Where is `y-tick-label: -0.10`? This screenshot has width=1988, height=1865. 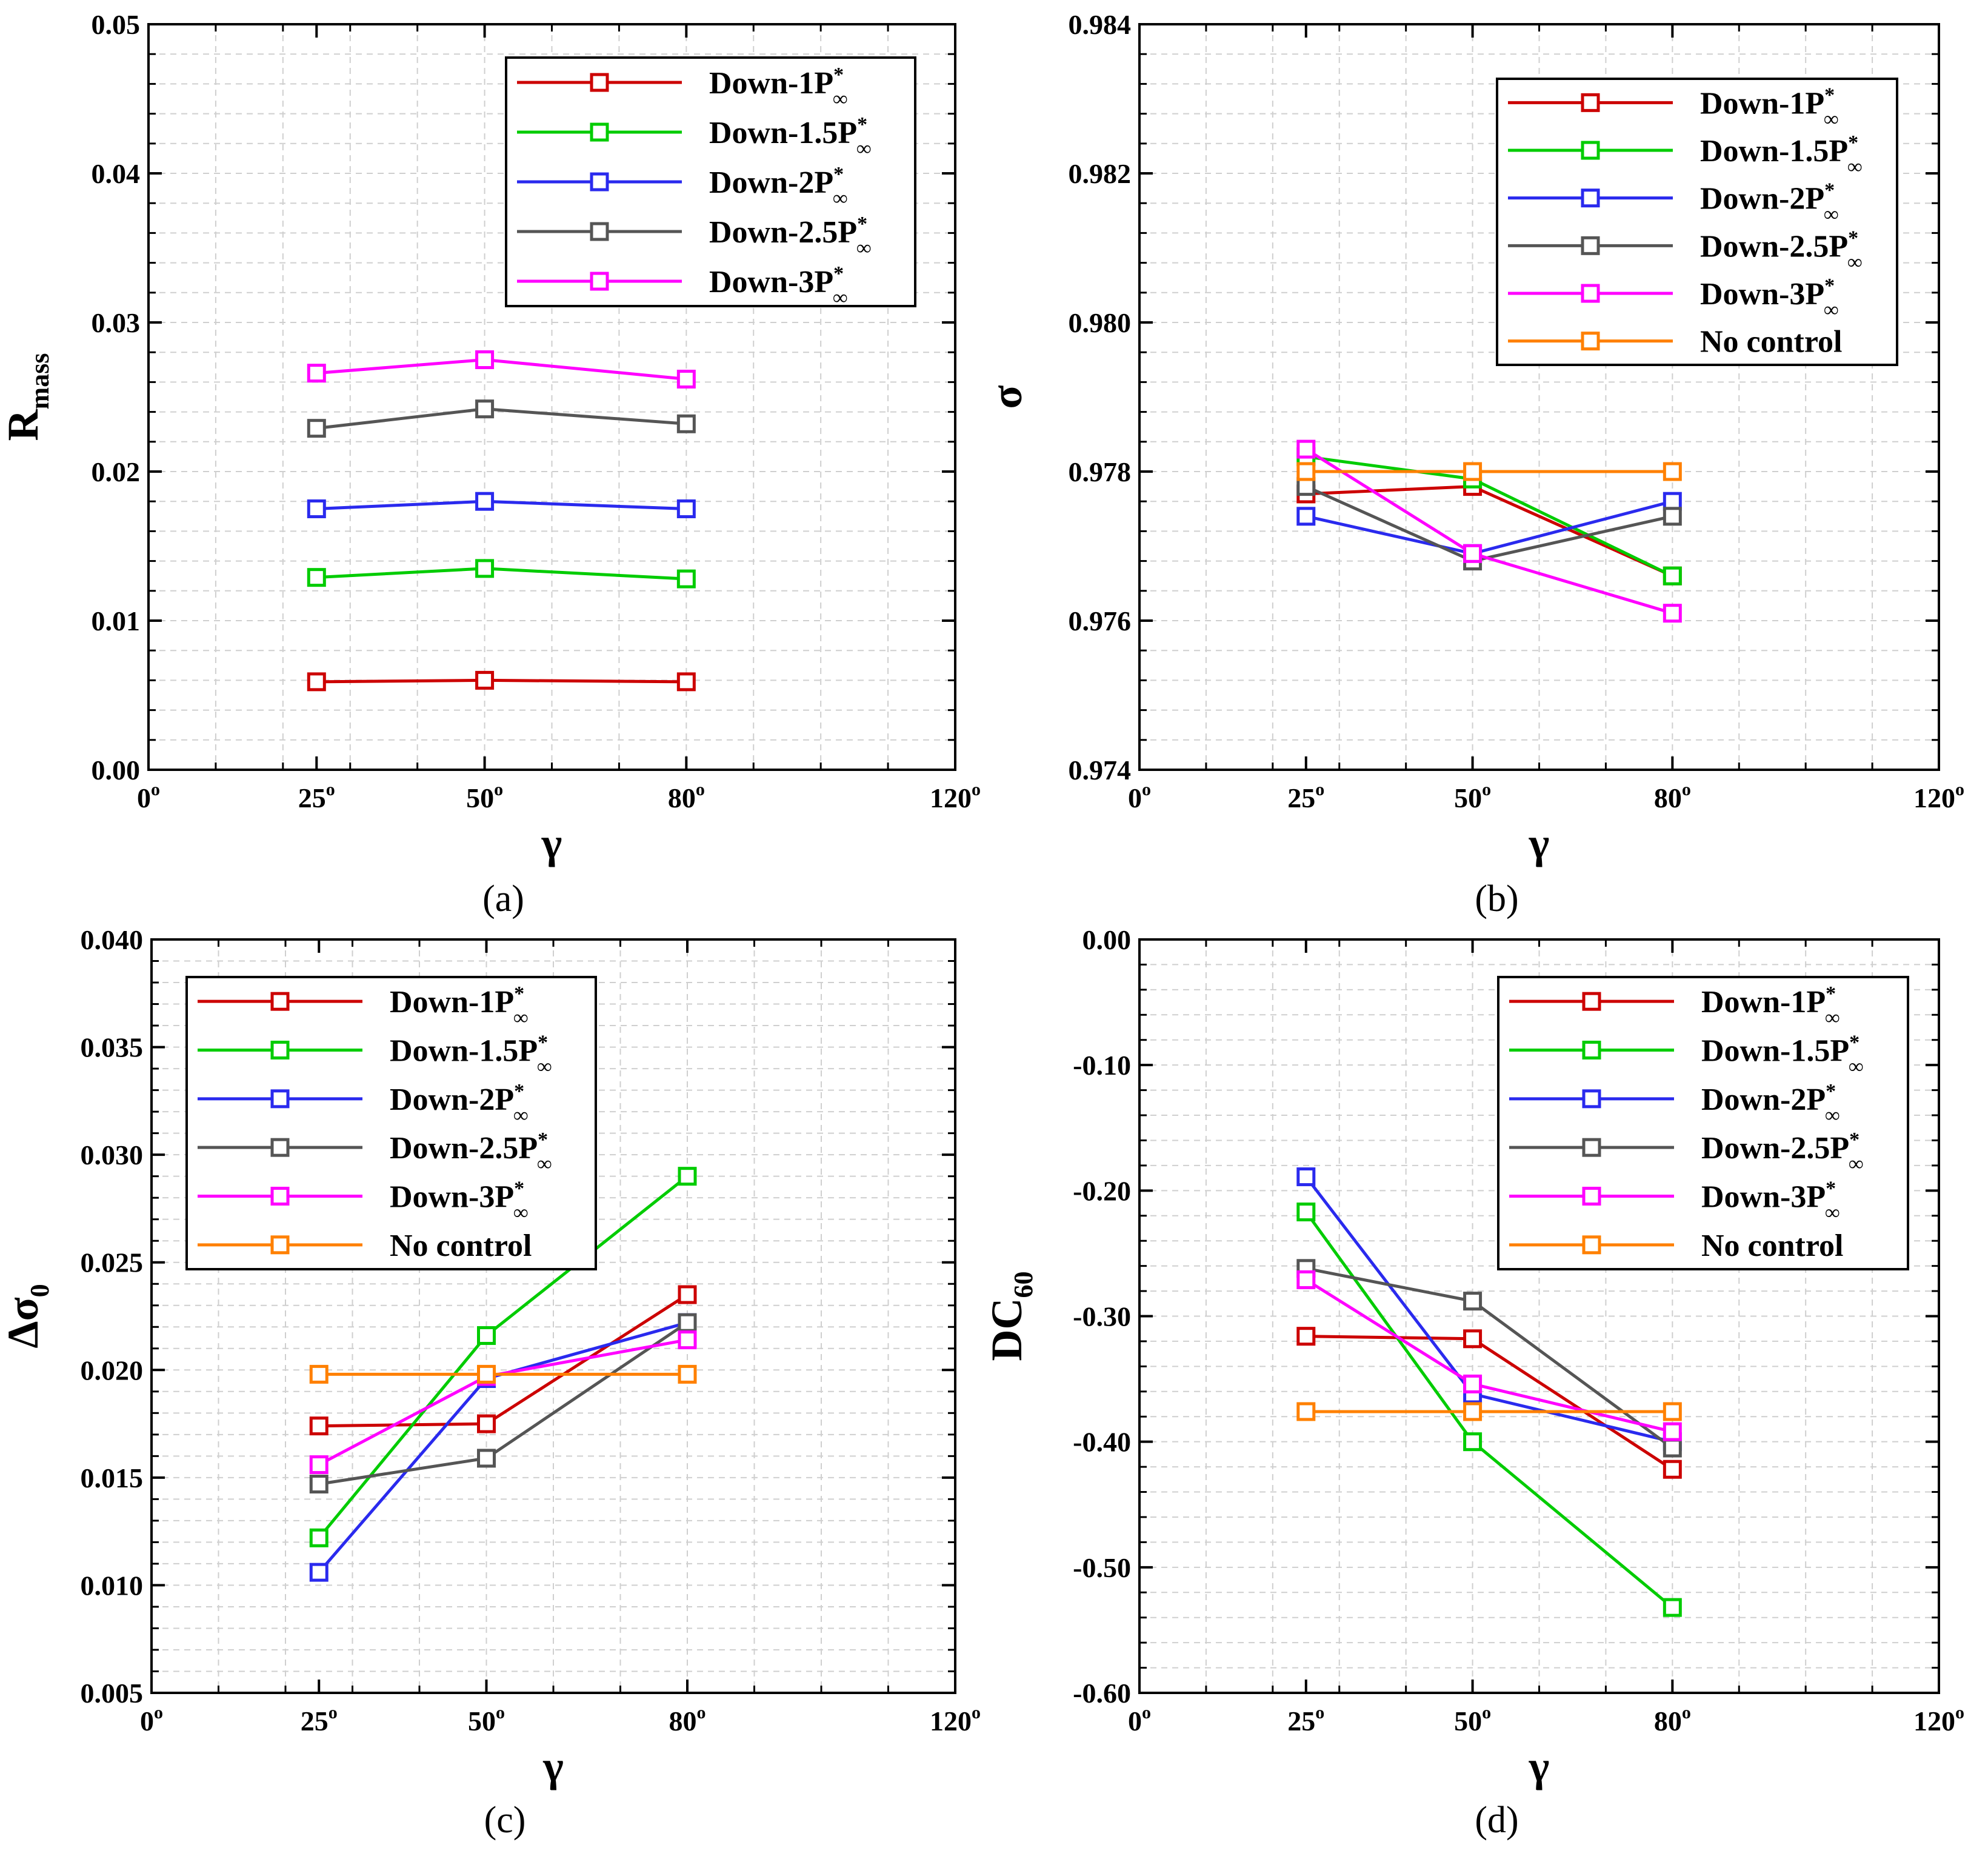 y-tick-label: -0.10 is located at coordinates (1102, 1065).